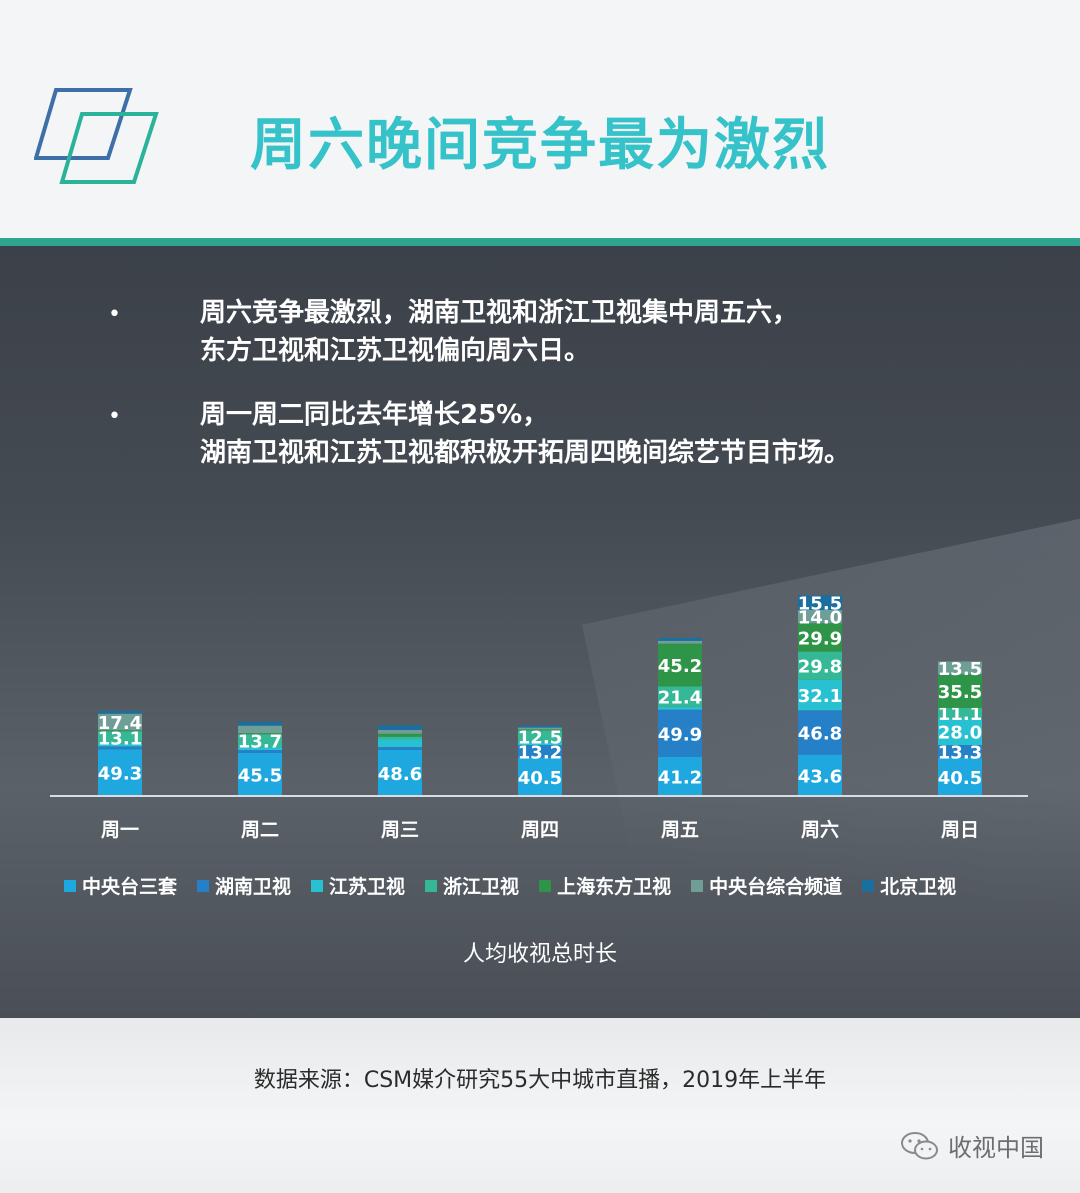  I want to click on legend-label: 湖南卫视, so click(253, 887).